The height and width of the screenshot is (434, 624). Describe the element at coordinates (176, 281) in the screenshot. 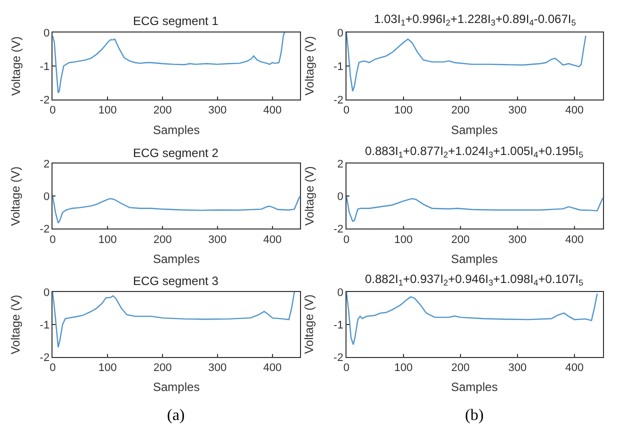

I see `chart-title: ECG segment 3` at that location.